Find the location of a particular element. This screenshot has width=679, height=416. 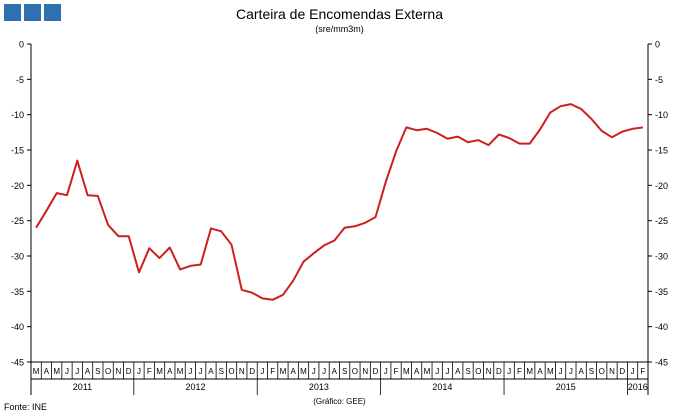

y-tick-label-left: -5 is located at coordinates (20, 80).